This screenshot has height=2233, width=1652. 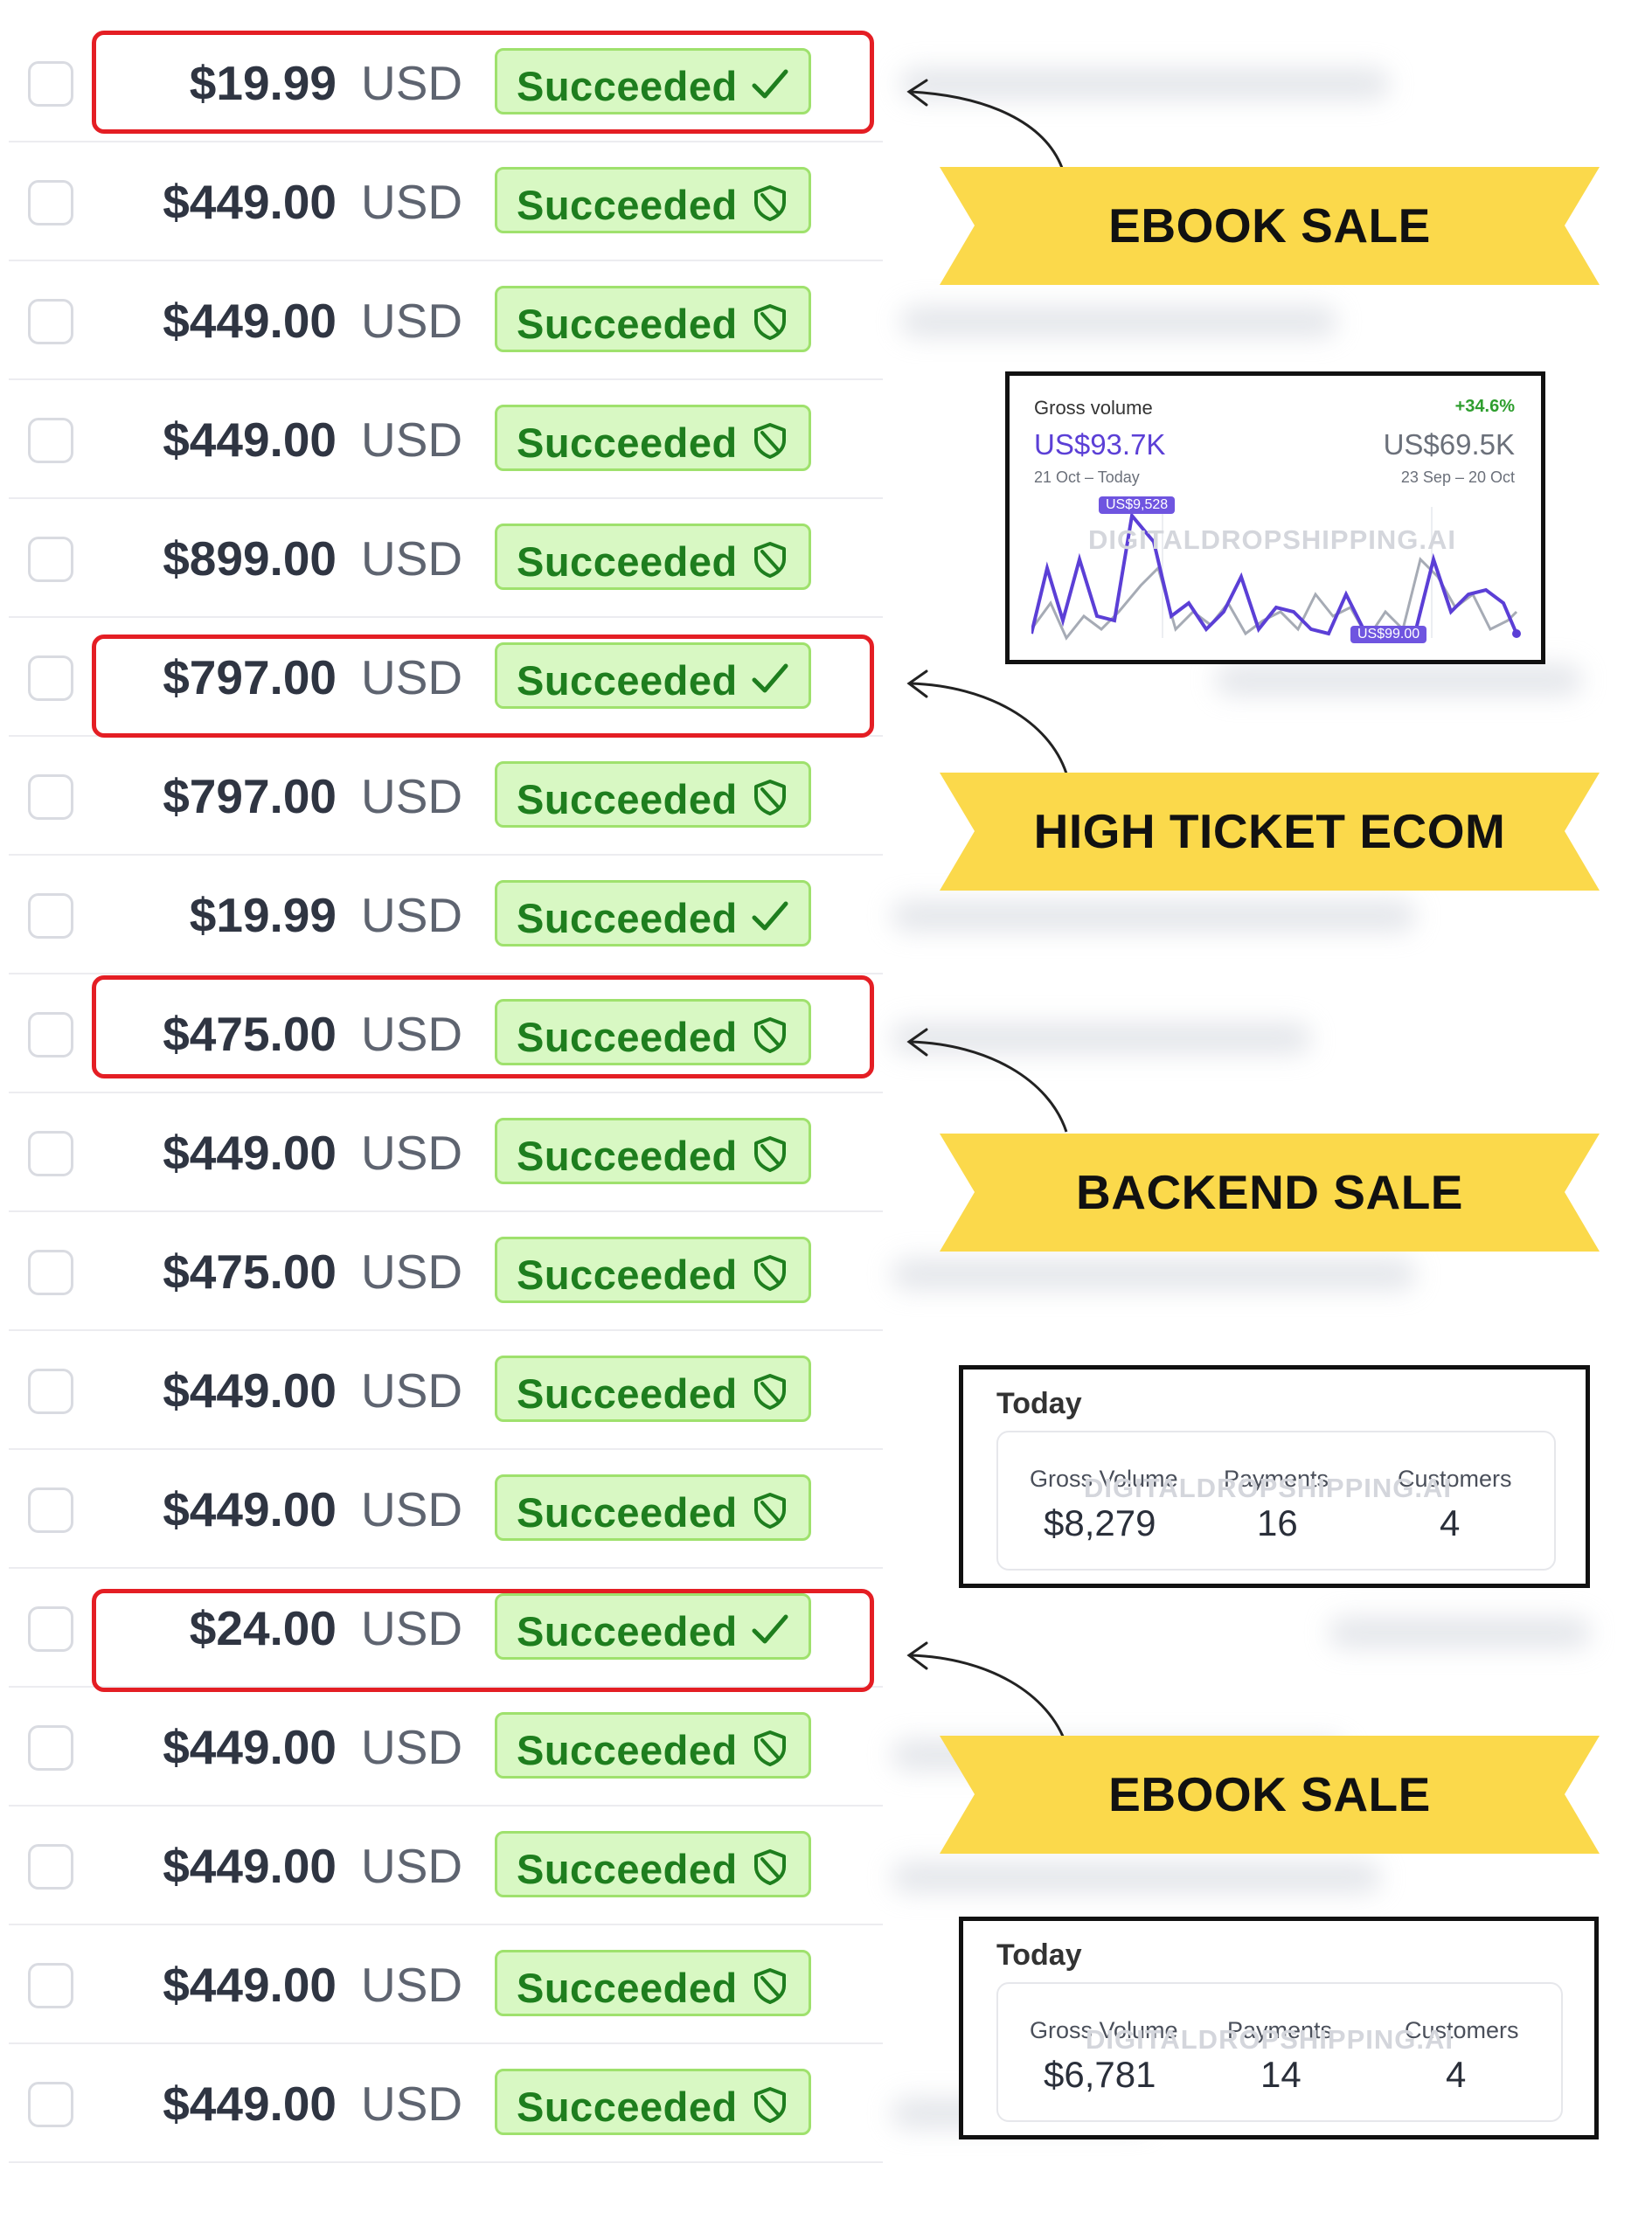 What do you see at coordinates (1458, 477) in the screenshot?
I see `previous-period: 23 Sep – 20 Oct` at bounding box center [1458, 477].